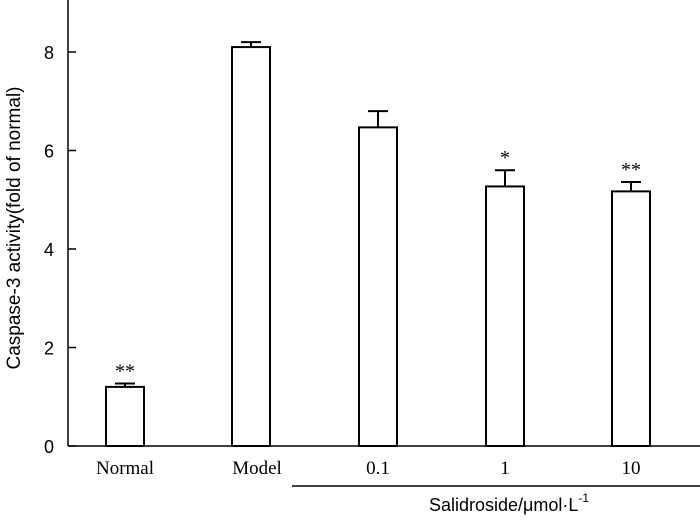 The image size is (700, 524). I want to click on group-label-superscript: -1, so click(583, 498).